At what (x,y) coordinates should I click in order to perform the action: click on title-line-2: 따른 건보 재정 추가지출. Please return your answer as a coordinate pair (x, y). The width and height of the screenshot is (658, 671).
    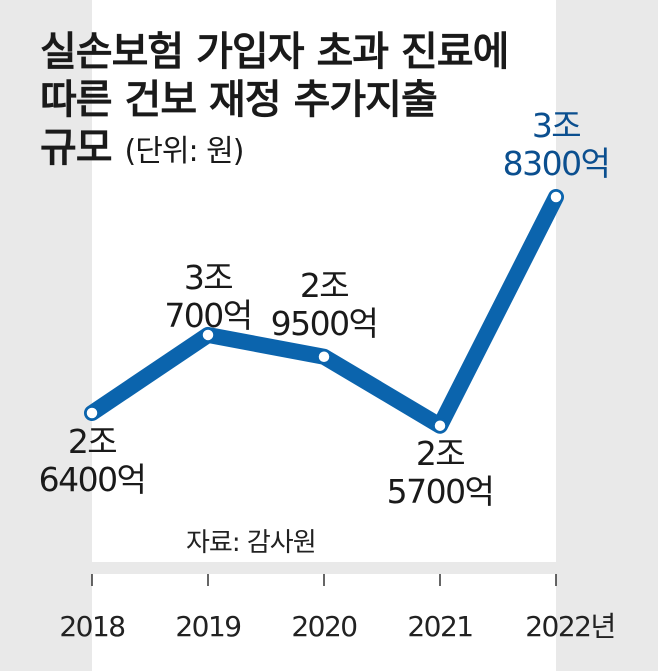
    Looking at the image, I should click on (239, 100).